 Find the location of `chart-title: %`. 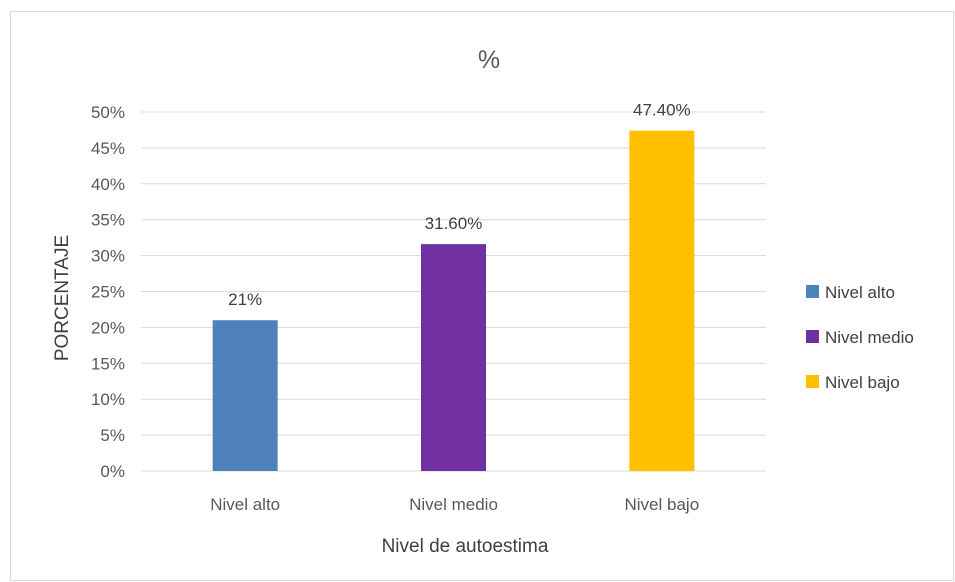

chart-title: % is located at coordinates (489, 60).